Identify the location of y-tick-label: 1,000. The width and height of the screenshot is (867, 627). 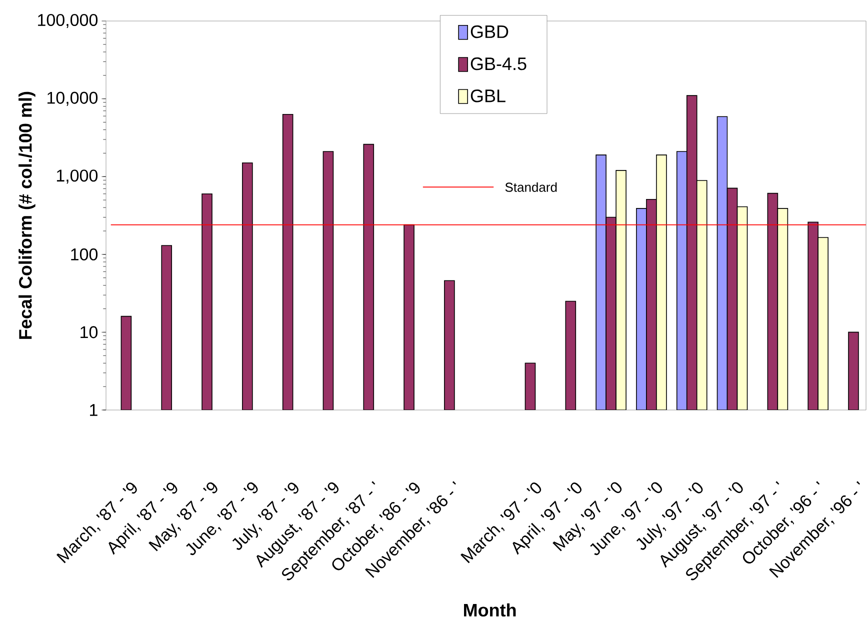
(77, 177).